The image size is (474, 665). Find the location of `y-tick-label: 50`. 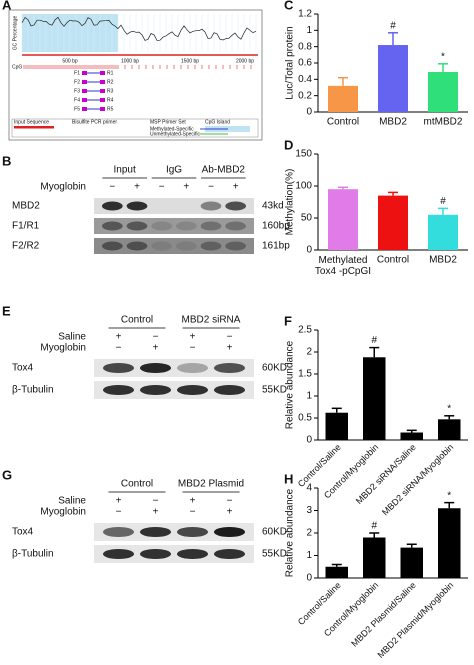

y-tick-label: 50 is located at coordinates (307, 218).